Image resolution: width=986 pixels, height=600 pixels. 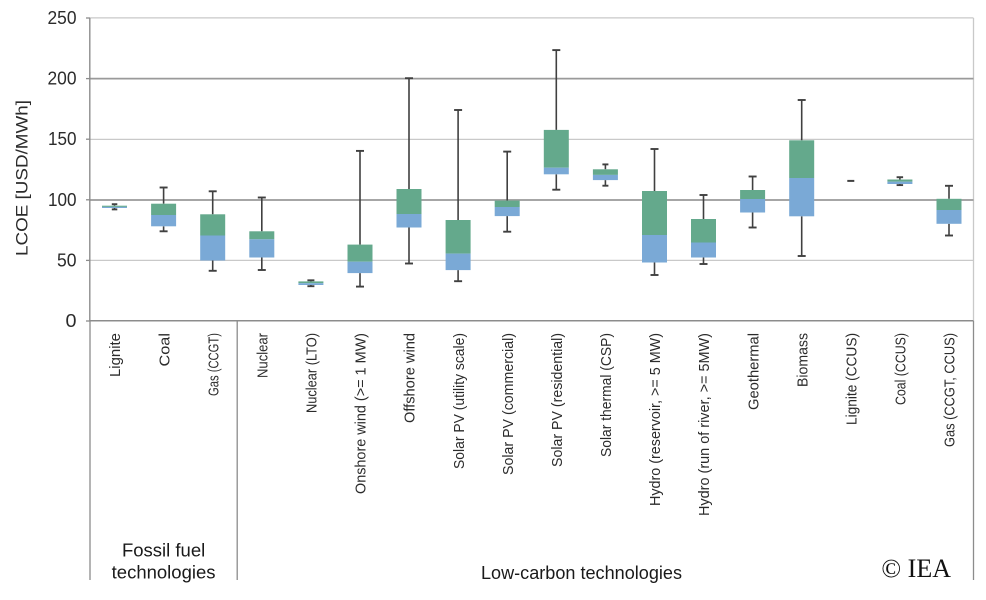 I want to click on svg-text: Hydro (run of river, >= 5MW), so click(x=704, y=424).